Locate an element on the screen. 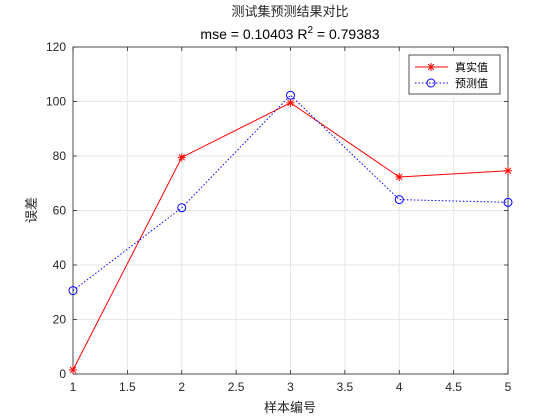  x-tick-label: 1 is located at coordinates (73, 387).